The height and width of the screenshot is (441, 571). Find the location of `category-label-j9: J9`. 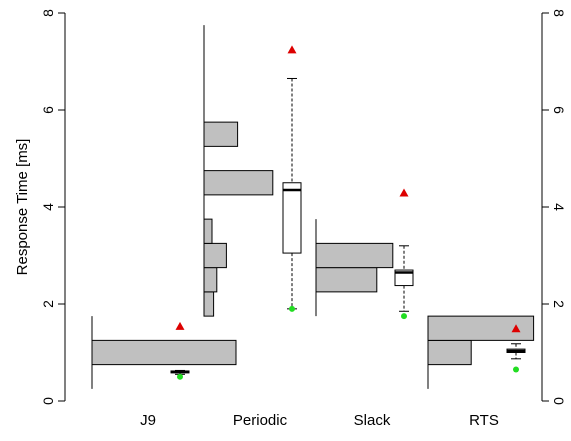

category-label-j9: J9 is located at coordinates (148, 420).